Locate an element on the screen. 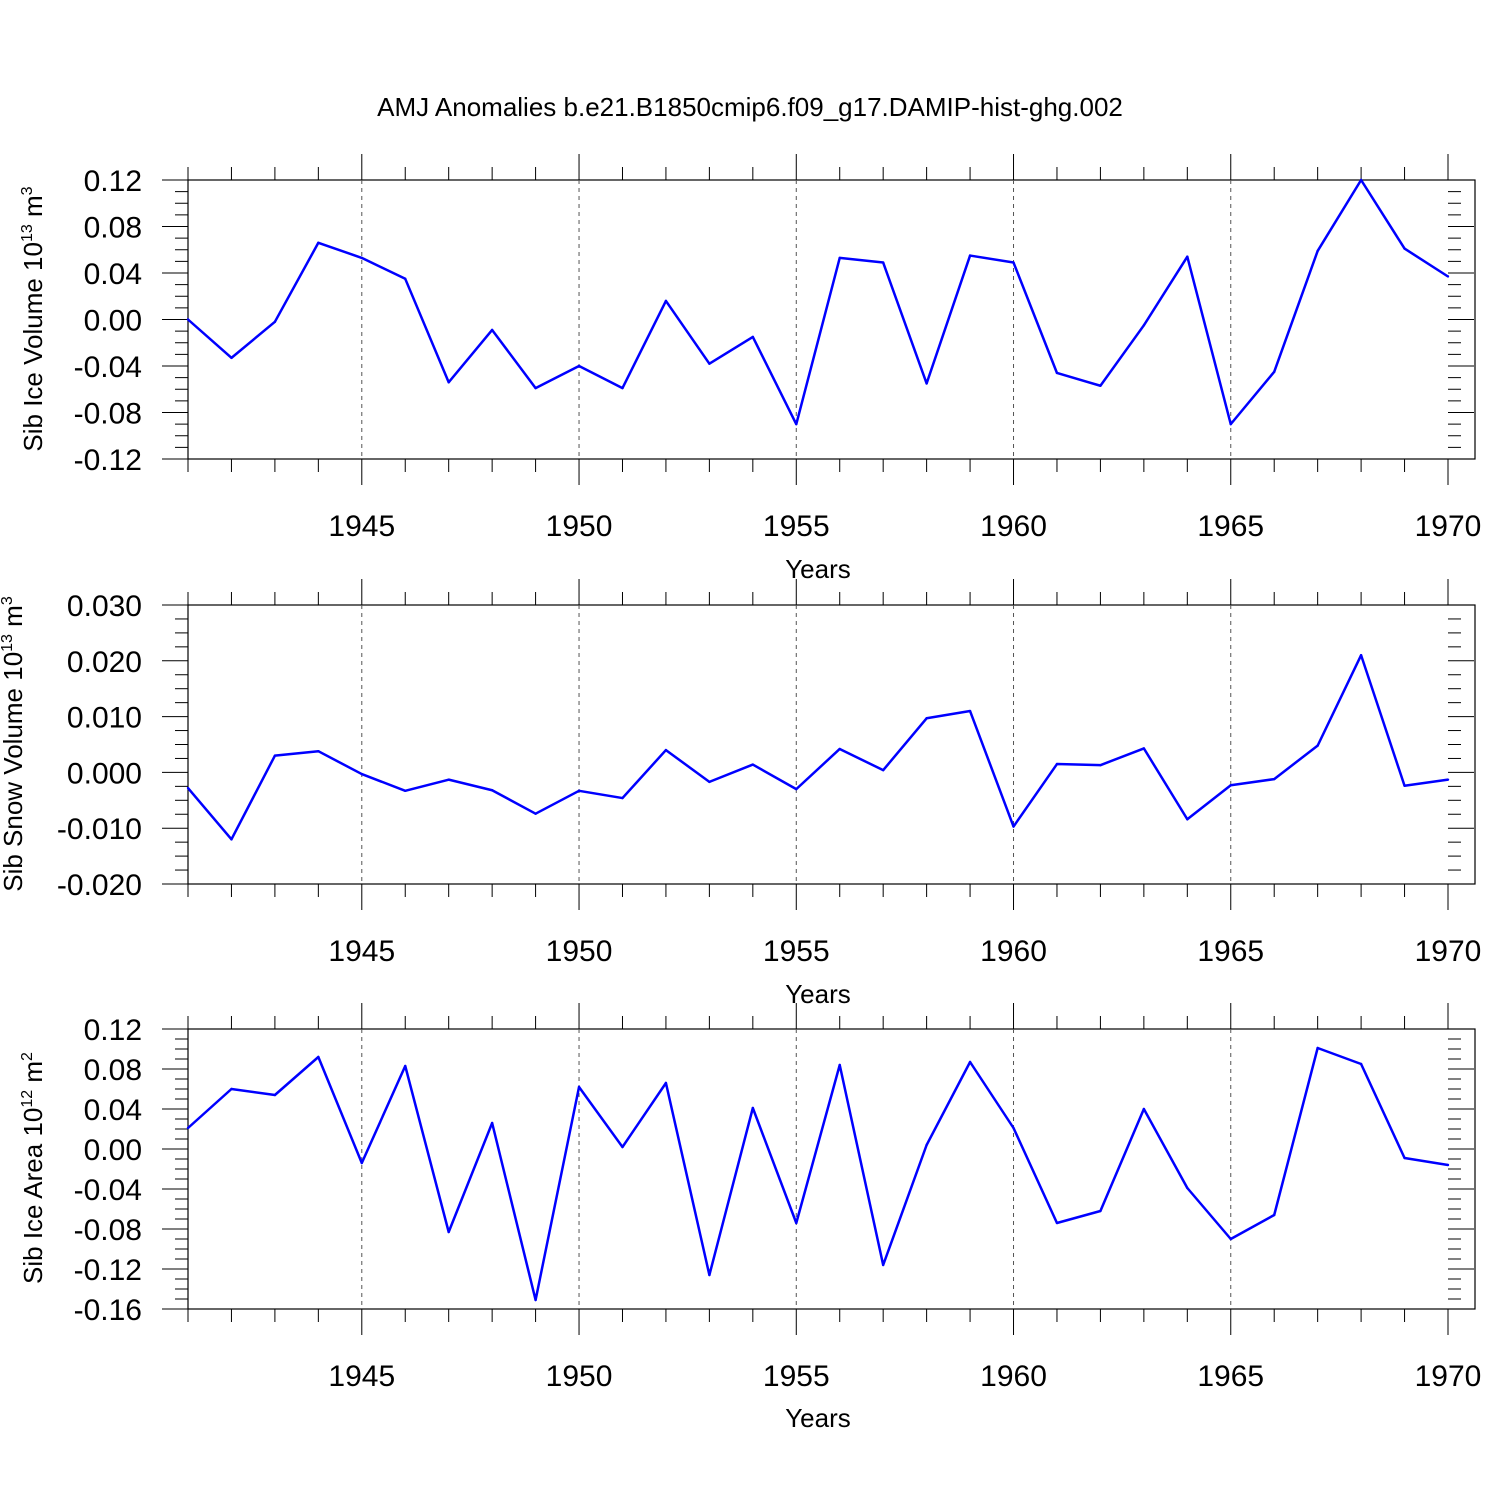  y-tick-label: -0.16 is located at coordinates (108, 1310).